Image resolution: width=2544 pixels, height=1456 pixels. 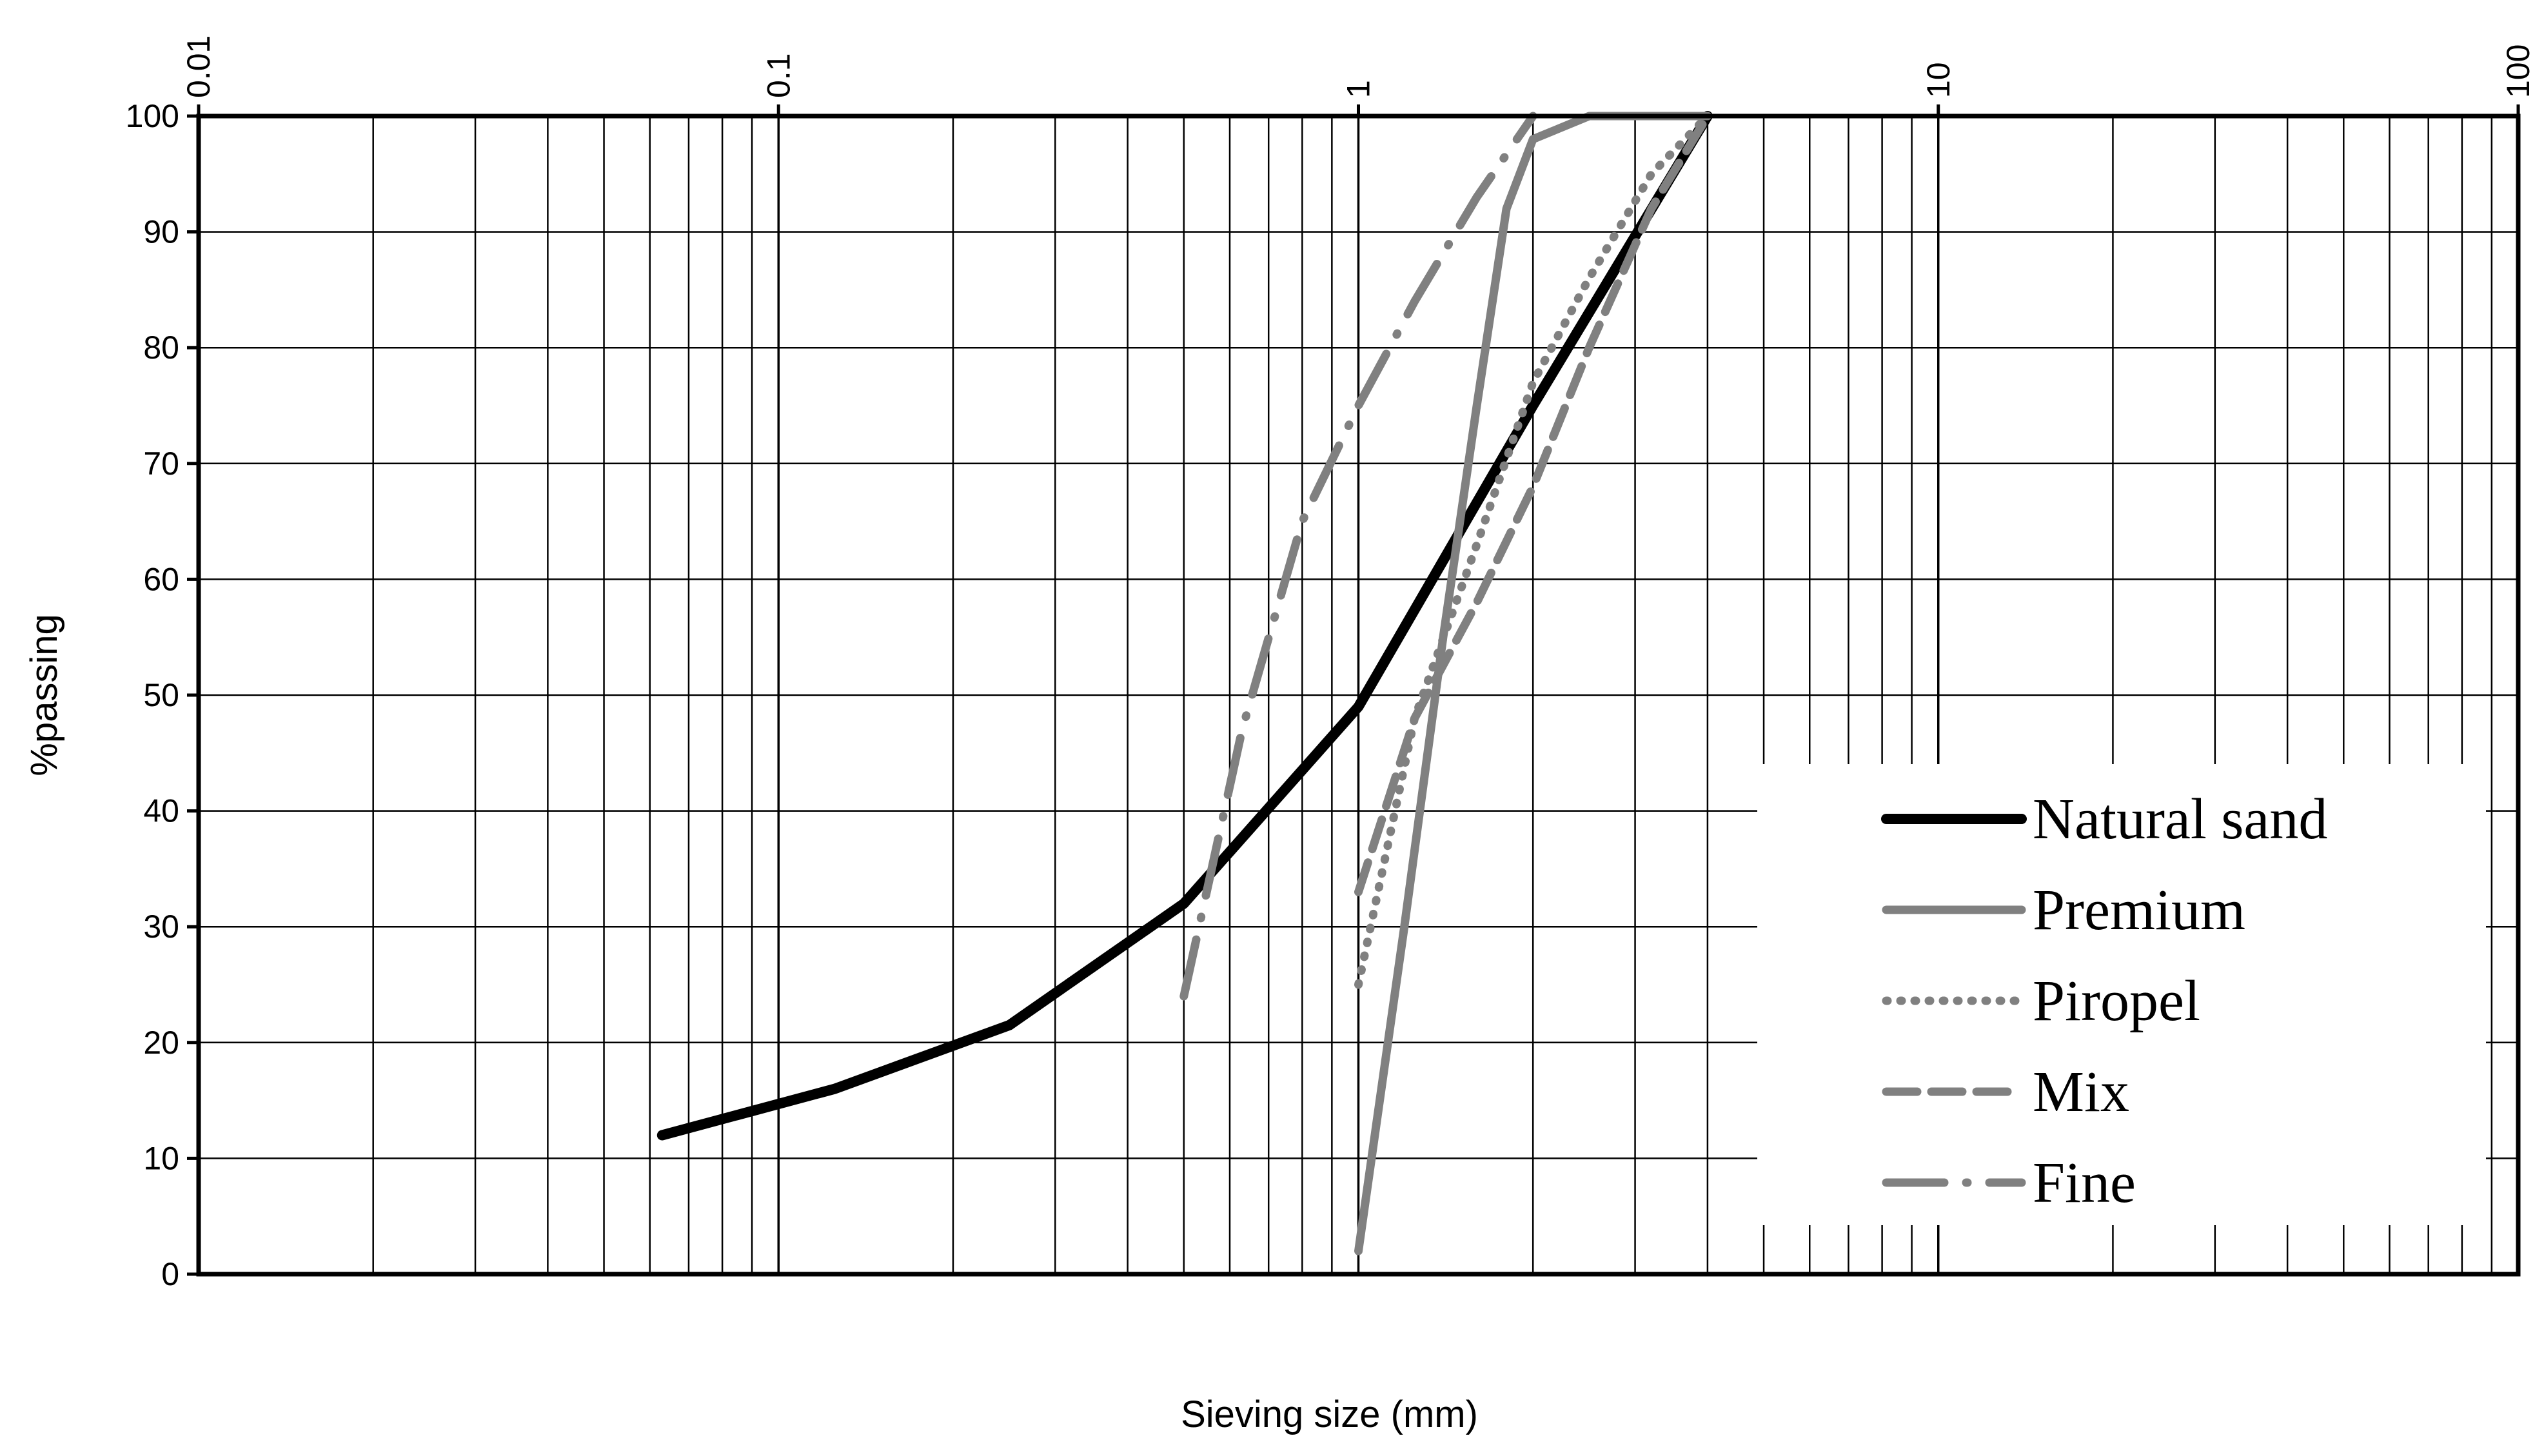 I want to click on x-tick-label: 0.01, so click(x=199, y=66).